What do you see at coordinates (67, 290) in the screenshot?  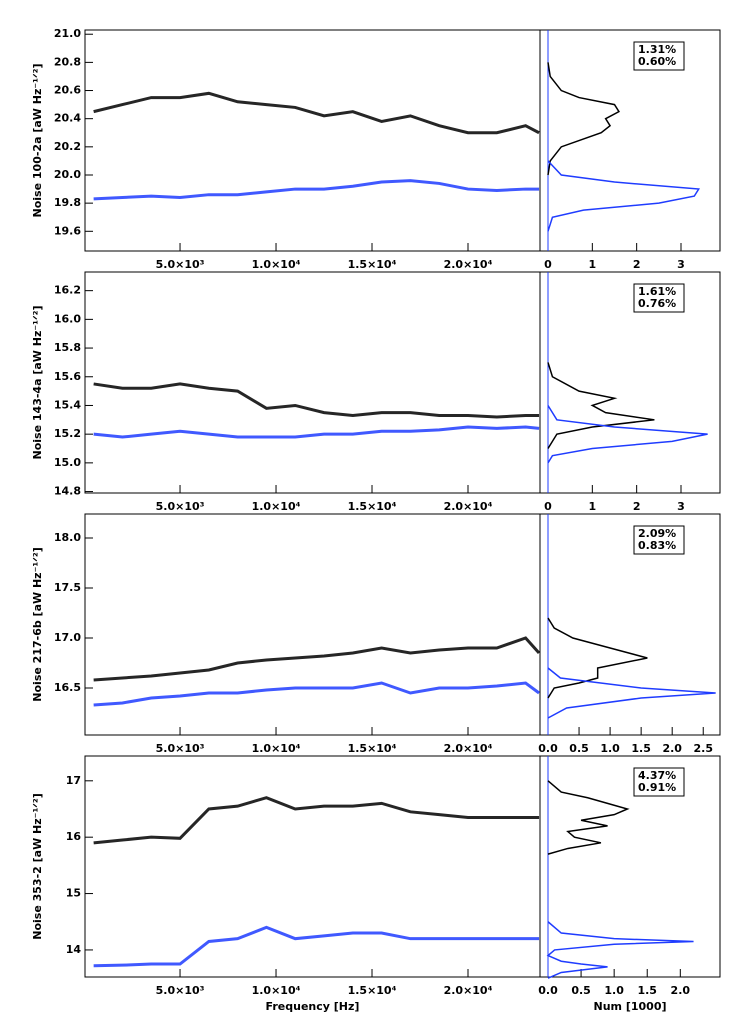 I see `y-tick-label: 16.2` at bounding box center [67, 290].